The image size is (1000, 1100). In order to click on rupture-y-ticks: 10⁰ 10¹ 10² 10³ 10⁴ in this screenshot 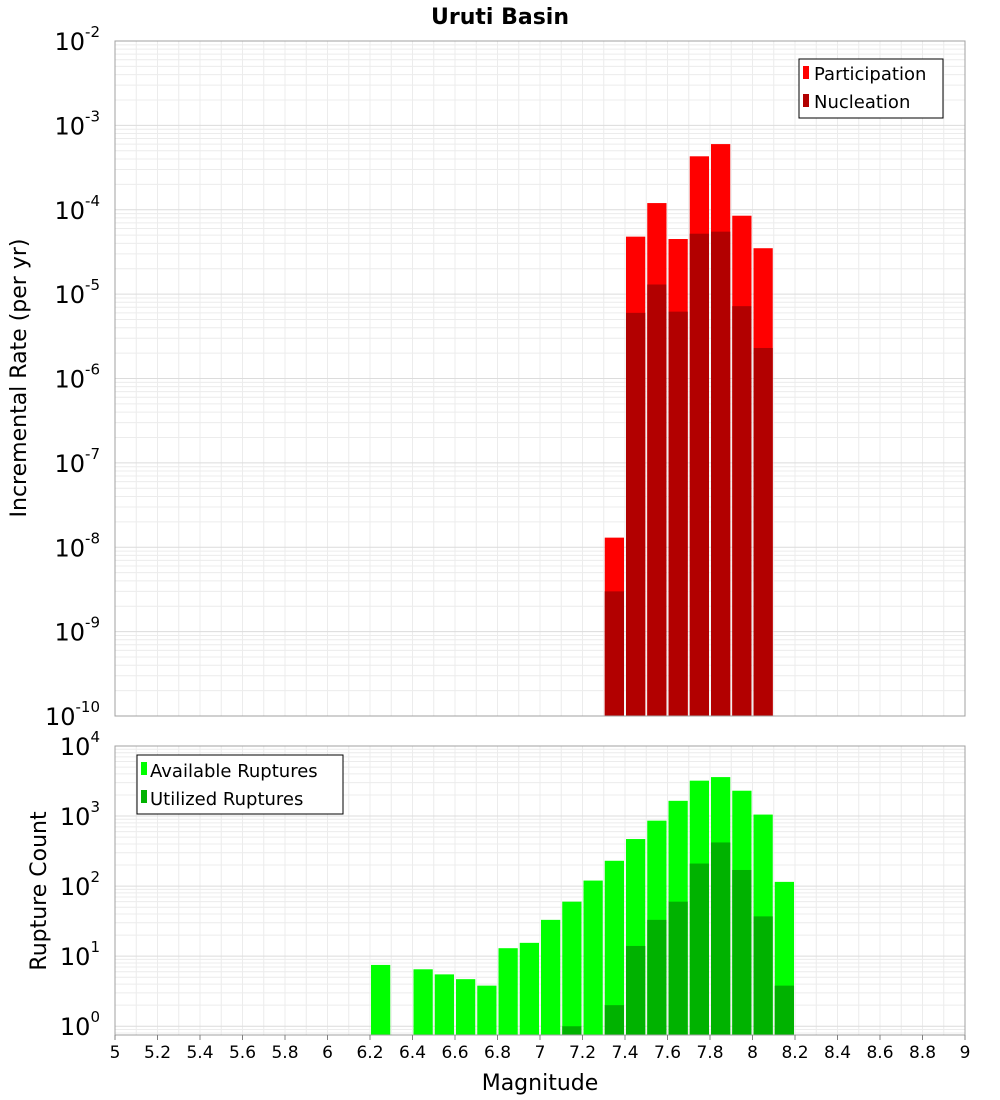, I will do `click(80, 884)`.